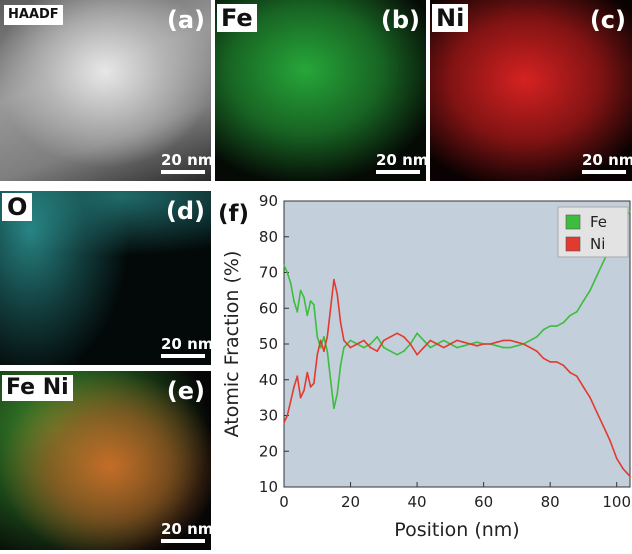 Image resolution: width=632 pixels, height=554 pixels. I want to click on panel-letter-b: (b), so click(400, 20).